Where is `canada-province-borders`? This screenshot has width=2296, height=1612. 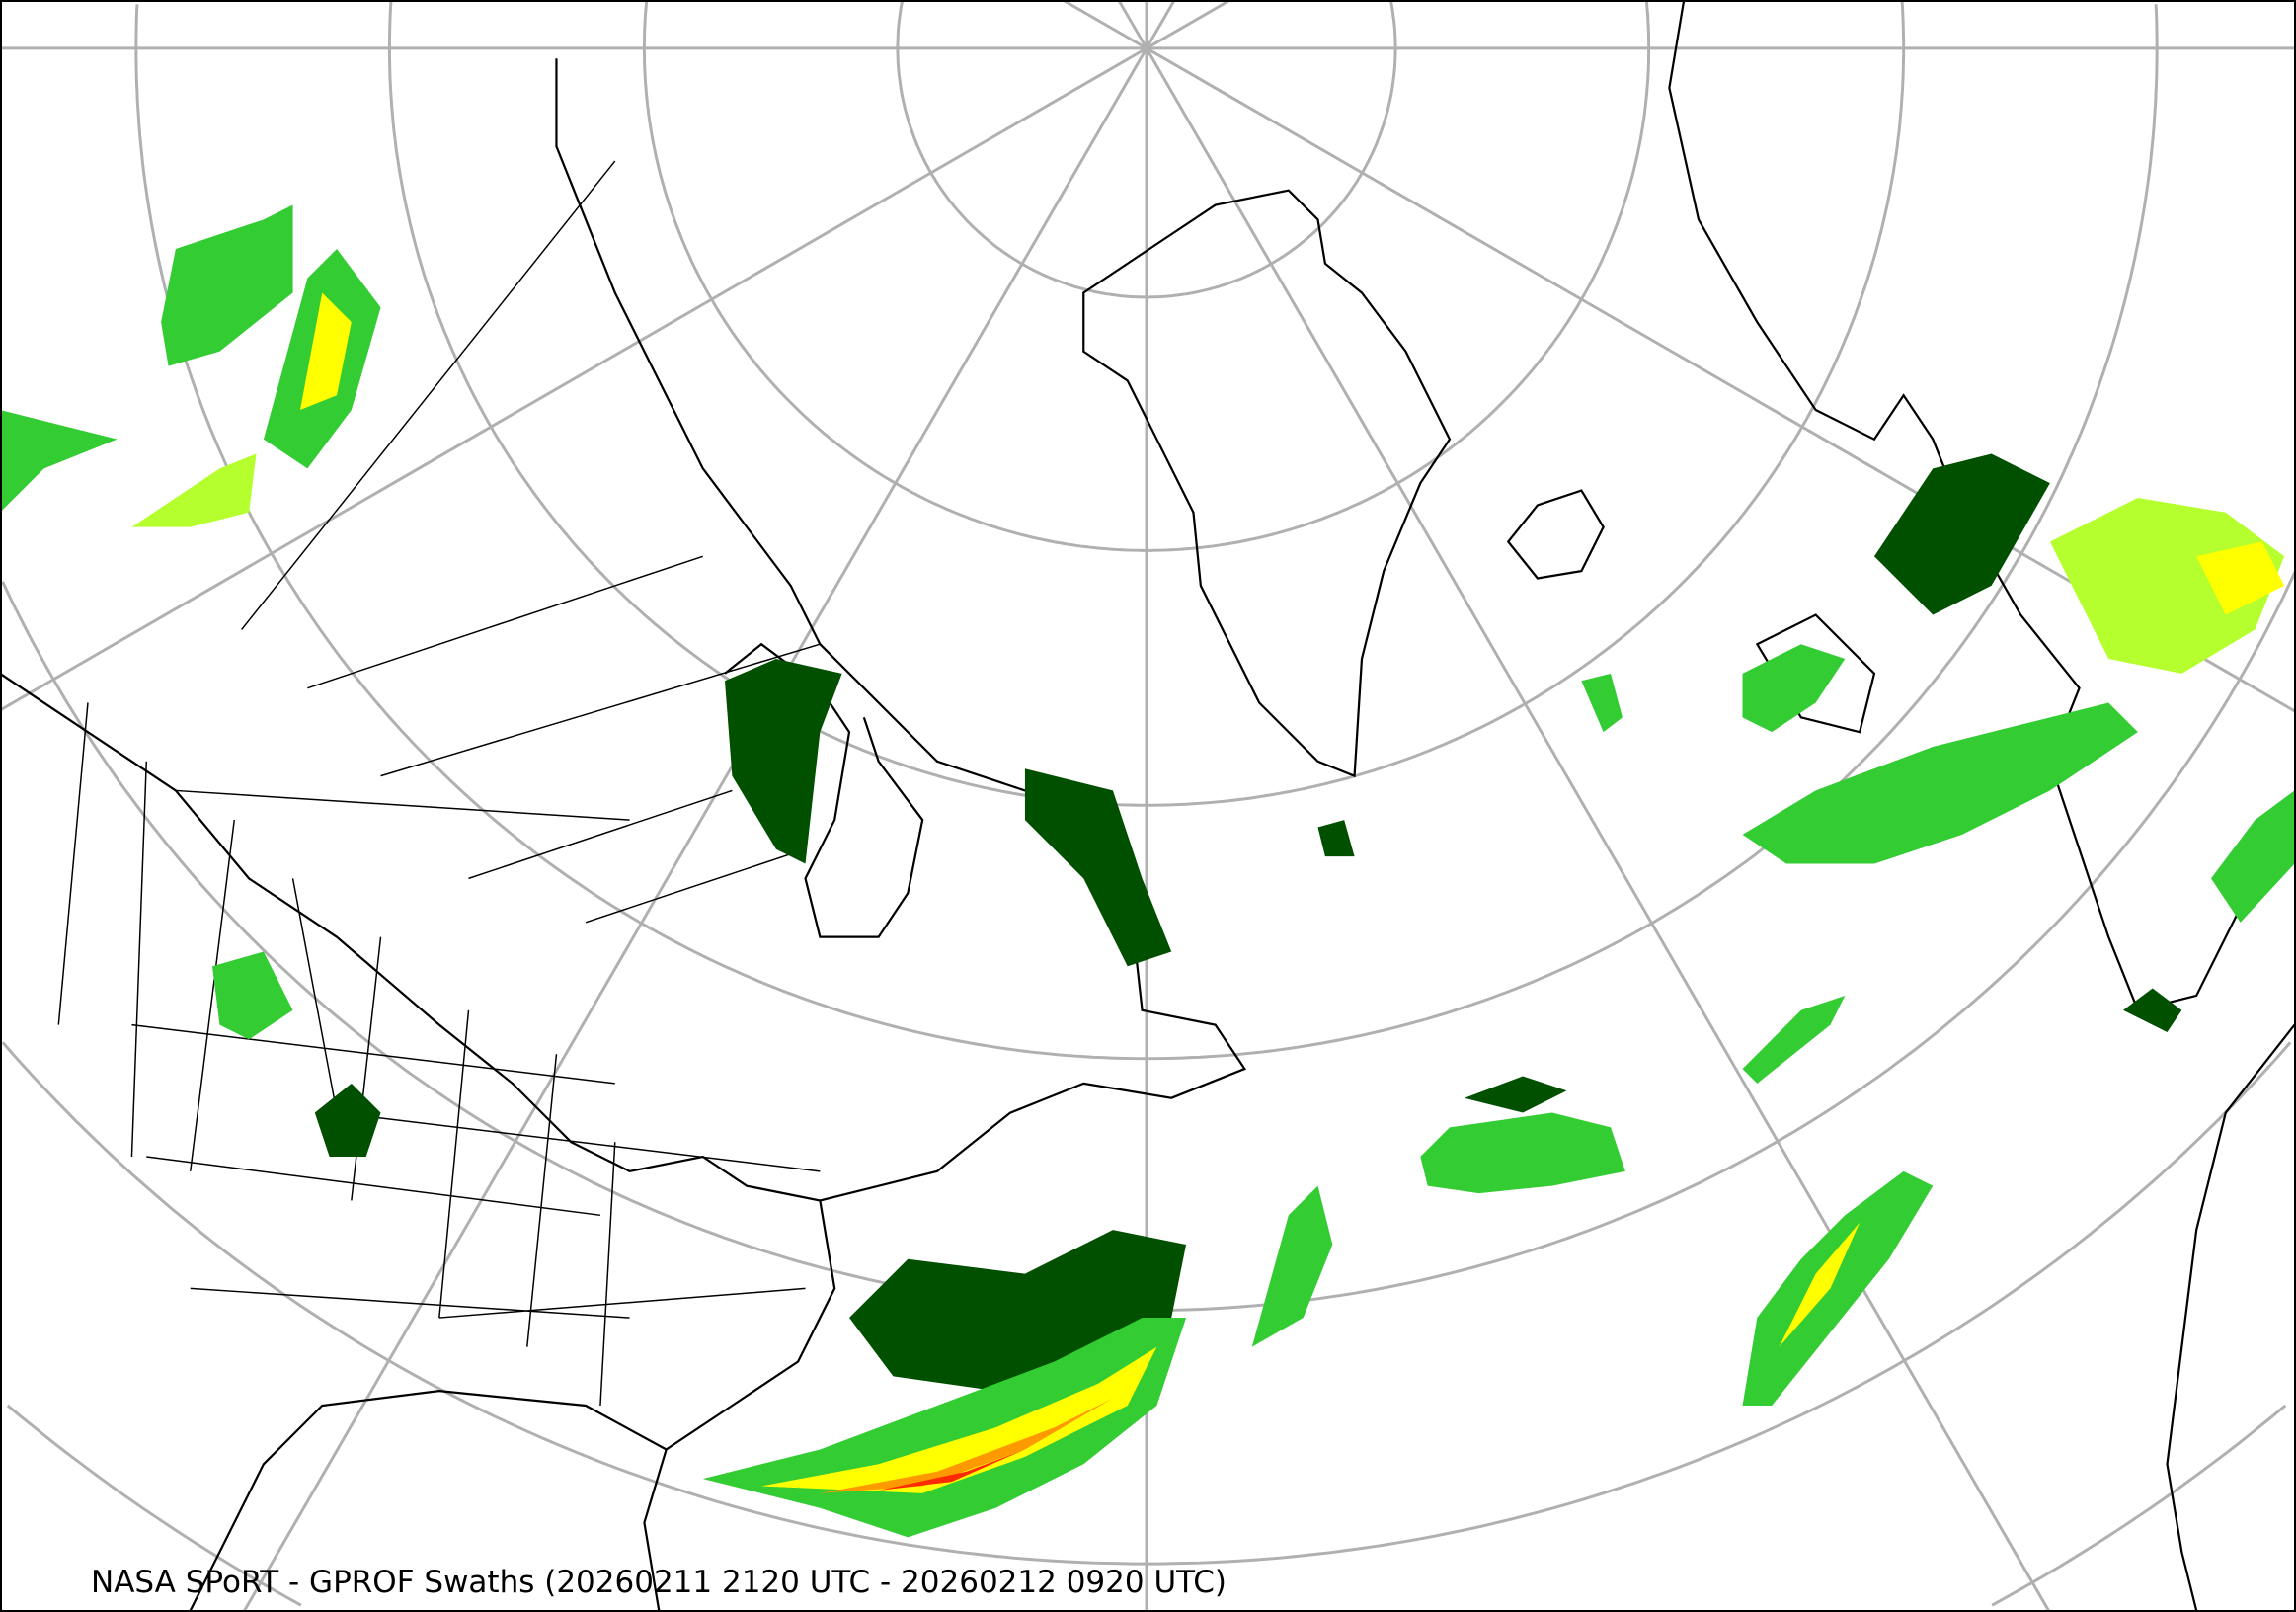 canada-province-borders is located at coordinates (531, 542).